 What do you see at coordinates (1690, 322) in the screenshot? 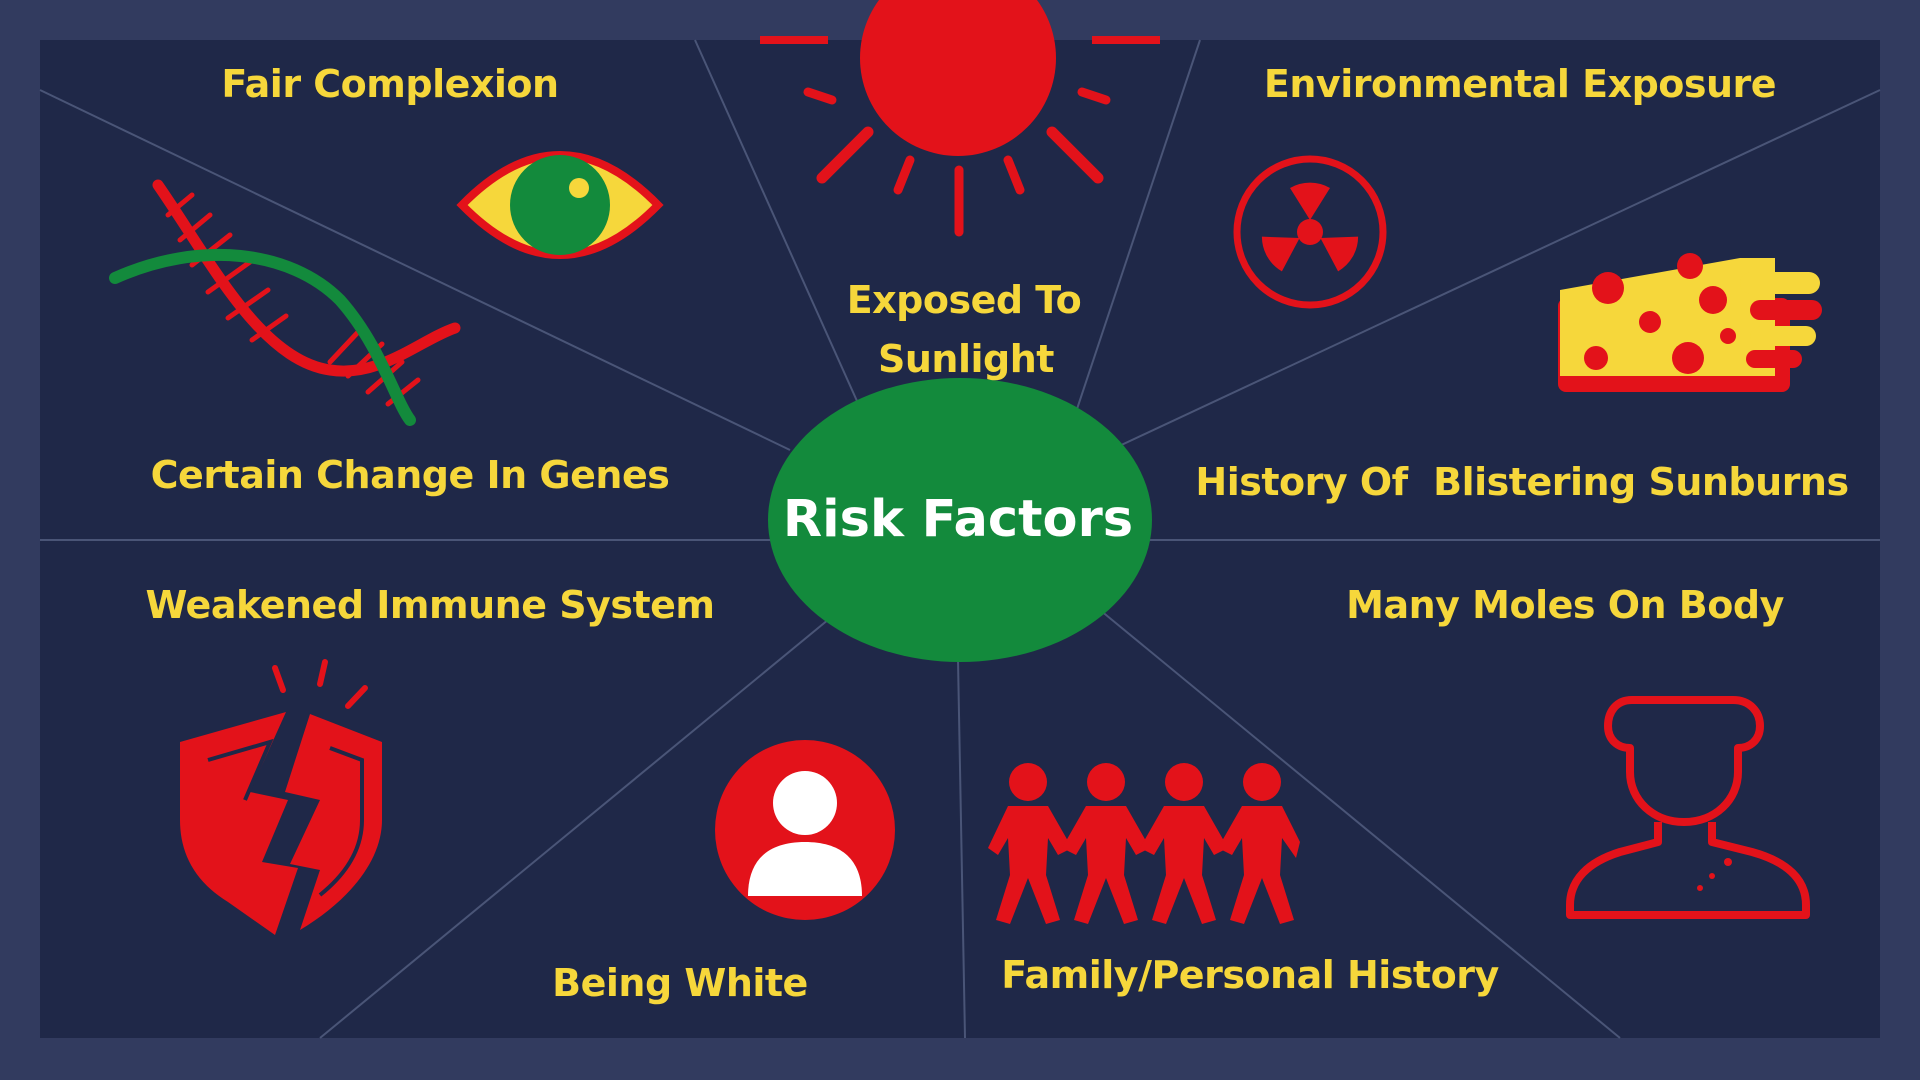
I see `sunburned-hand-icon` at bounding box center [1690, 322].